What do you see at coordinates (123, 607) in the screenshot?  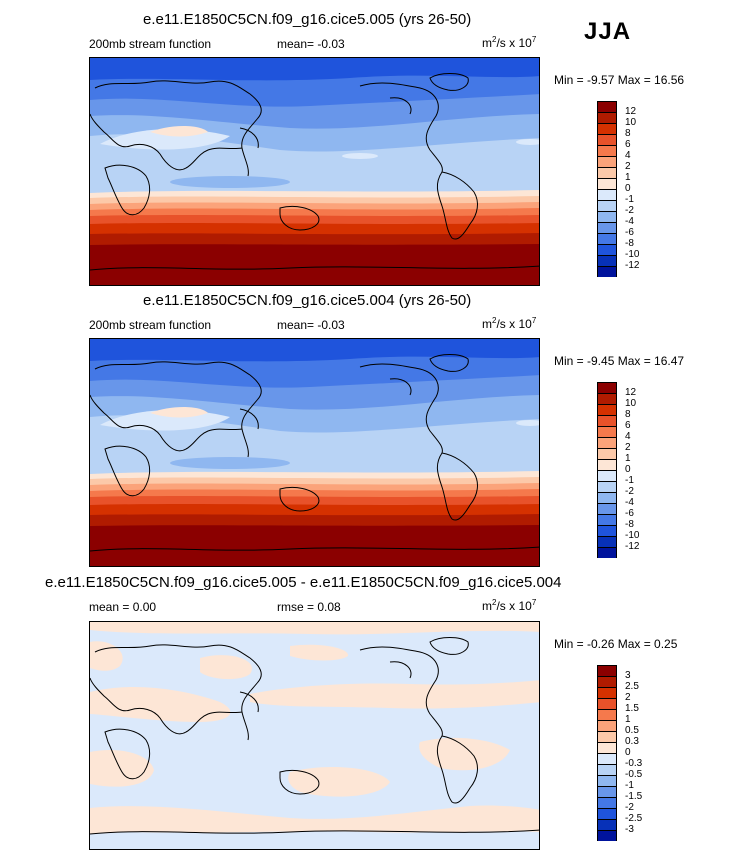 I see `panel-3-mean-label: mean = 0.00` at bounding box center [123, 607].